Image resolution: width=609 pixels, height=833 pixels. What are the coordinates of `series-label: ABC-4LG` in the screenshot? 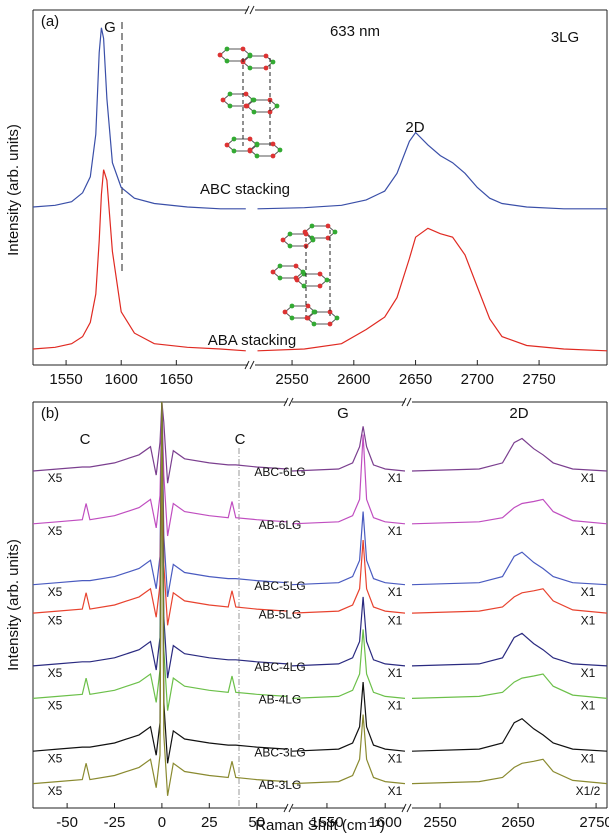 It's located at (279, 667).